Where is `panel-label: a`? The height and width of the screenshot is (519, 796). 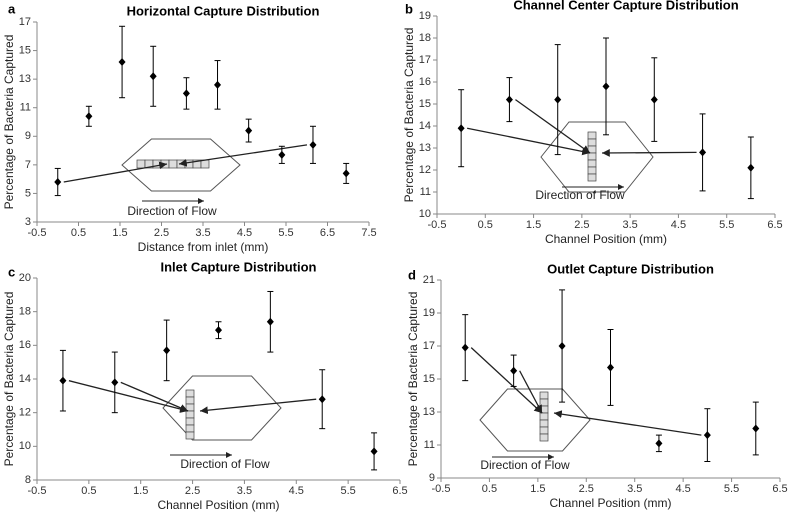 panel-label: a is located at coordinates (12, 8).